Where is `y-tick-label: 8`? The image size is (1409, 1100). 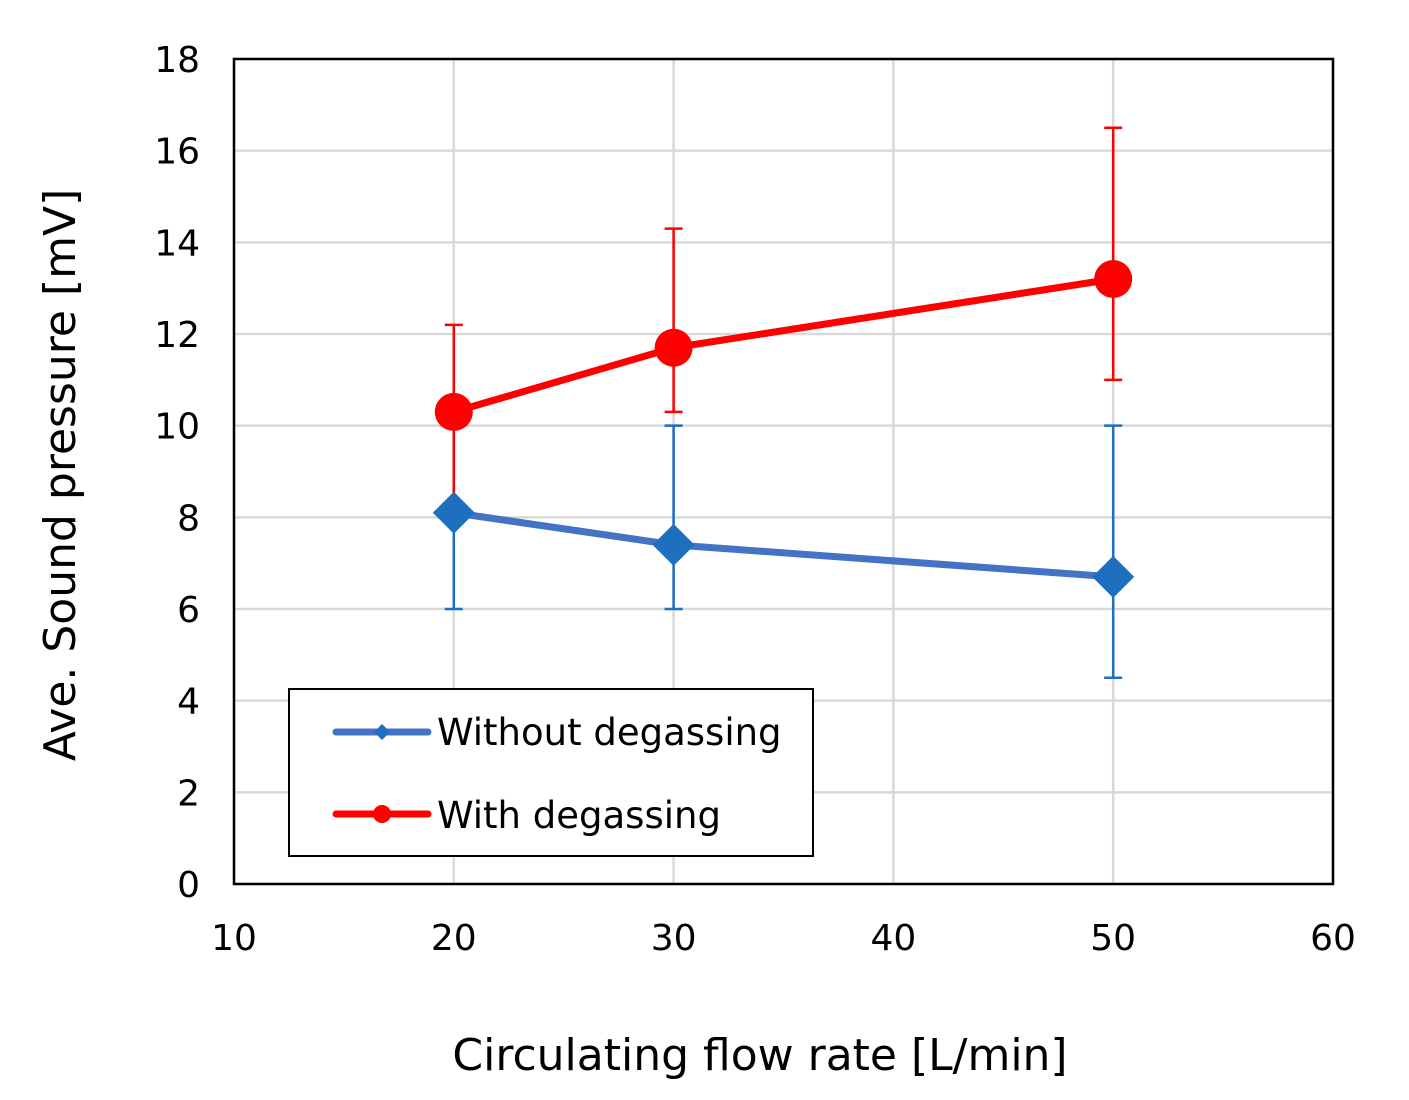
y-tick-label: 8 is located at coordinates (188, 518).